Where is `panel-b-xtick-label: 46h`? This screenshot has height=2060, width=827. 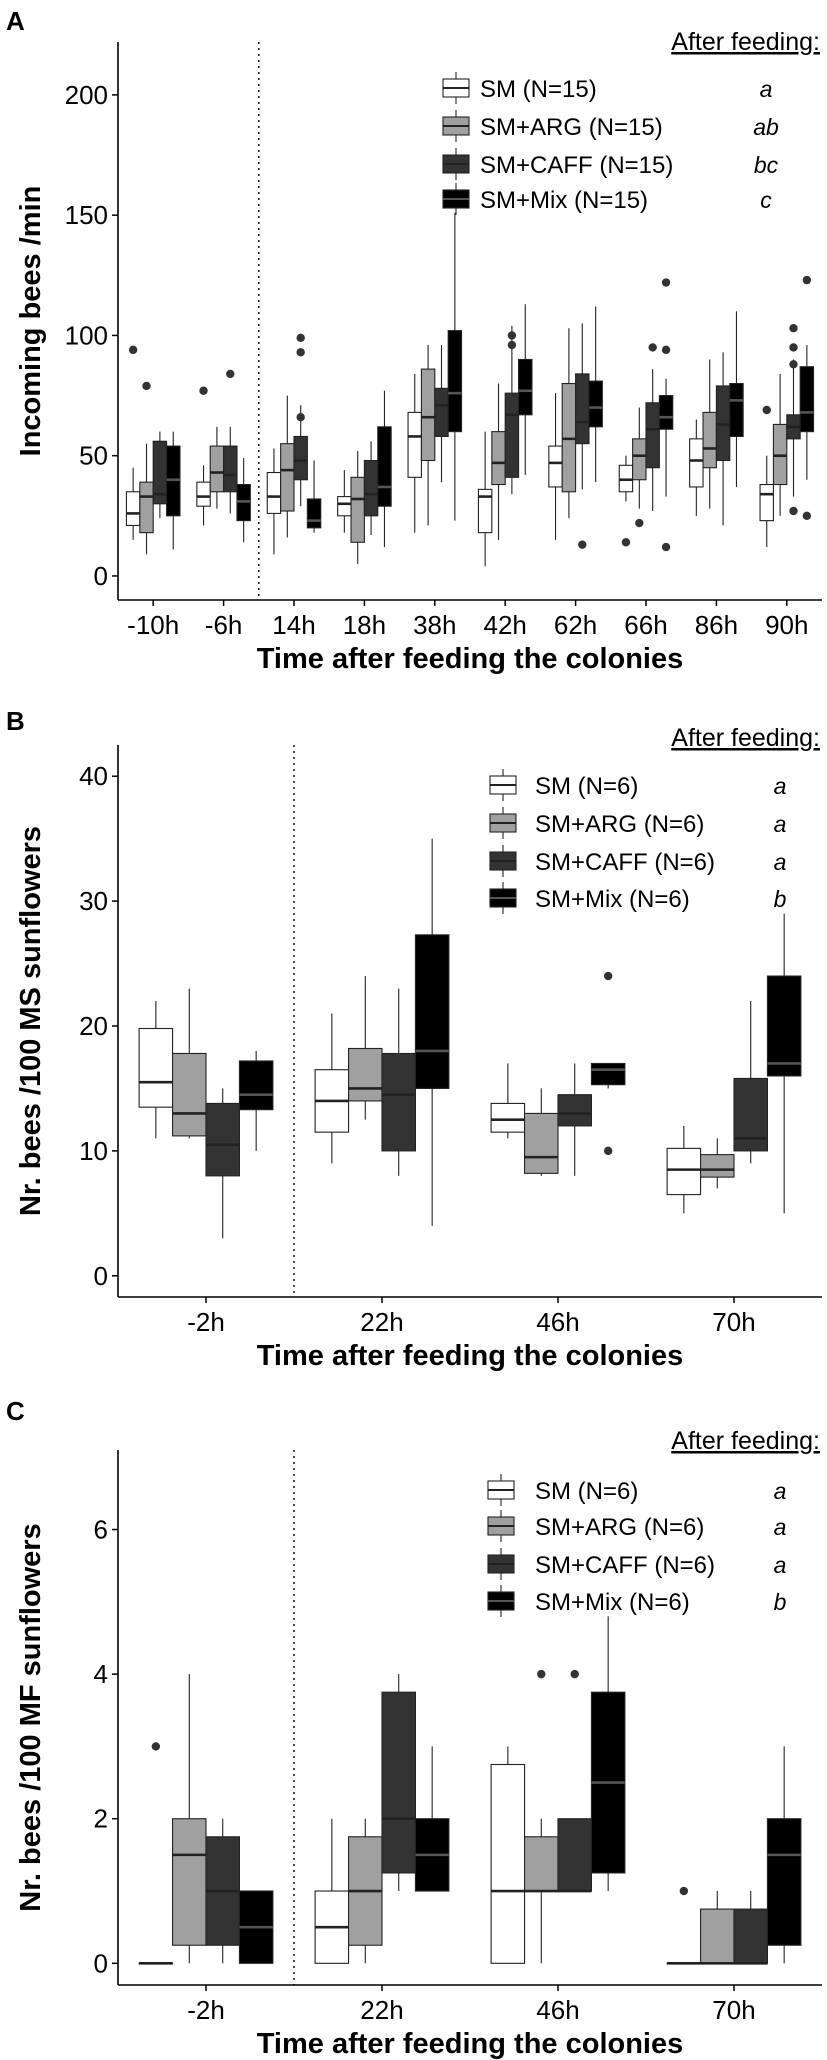 panel-b-xtick-label: 46h is located at coordinates (557, 1322).